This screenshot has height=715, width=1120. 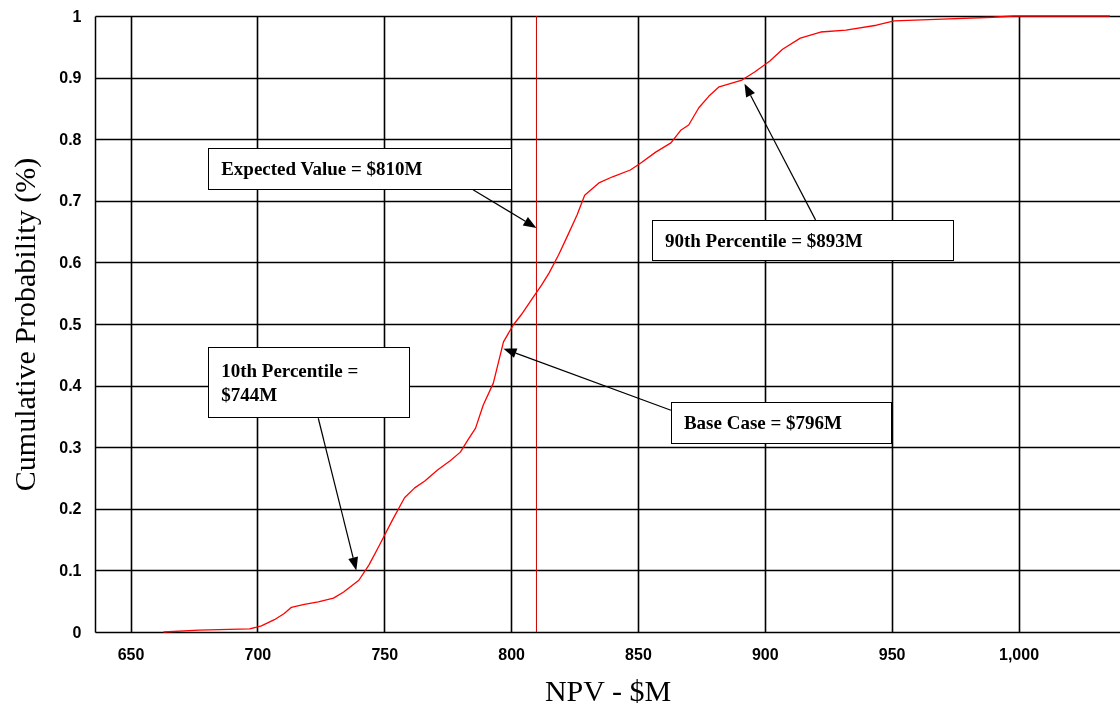 I want to click on callout-box: 10th Percentile = $744M, so click(x=309, y=382).